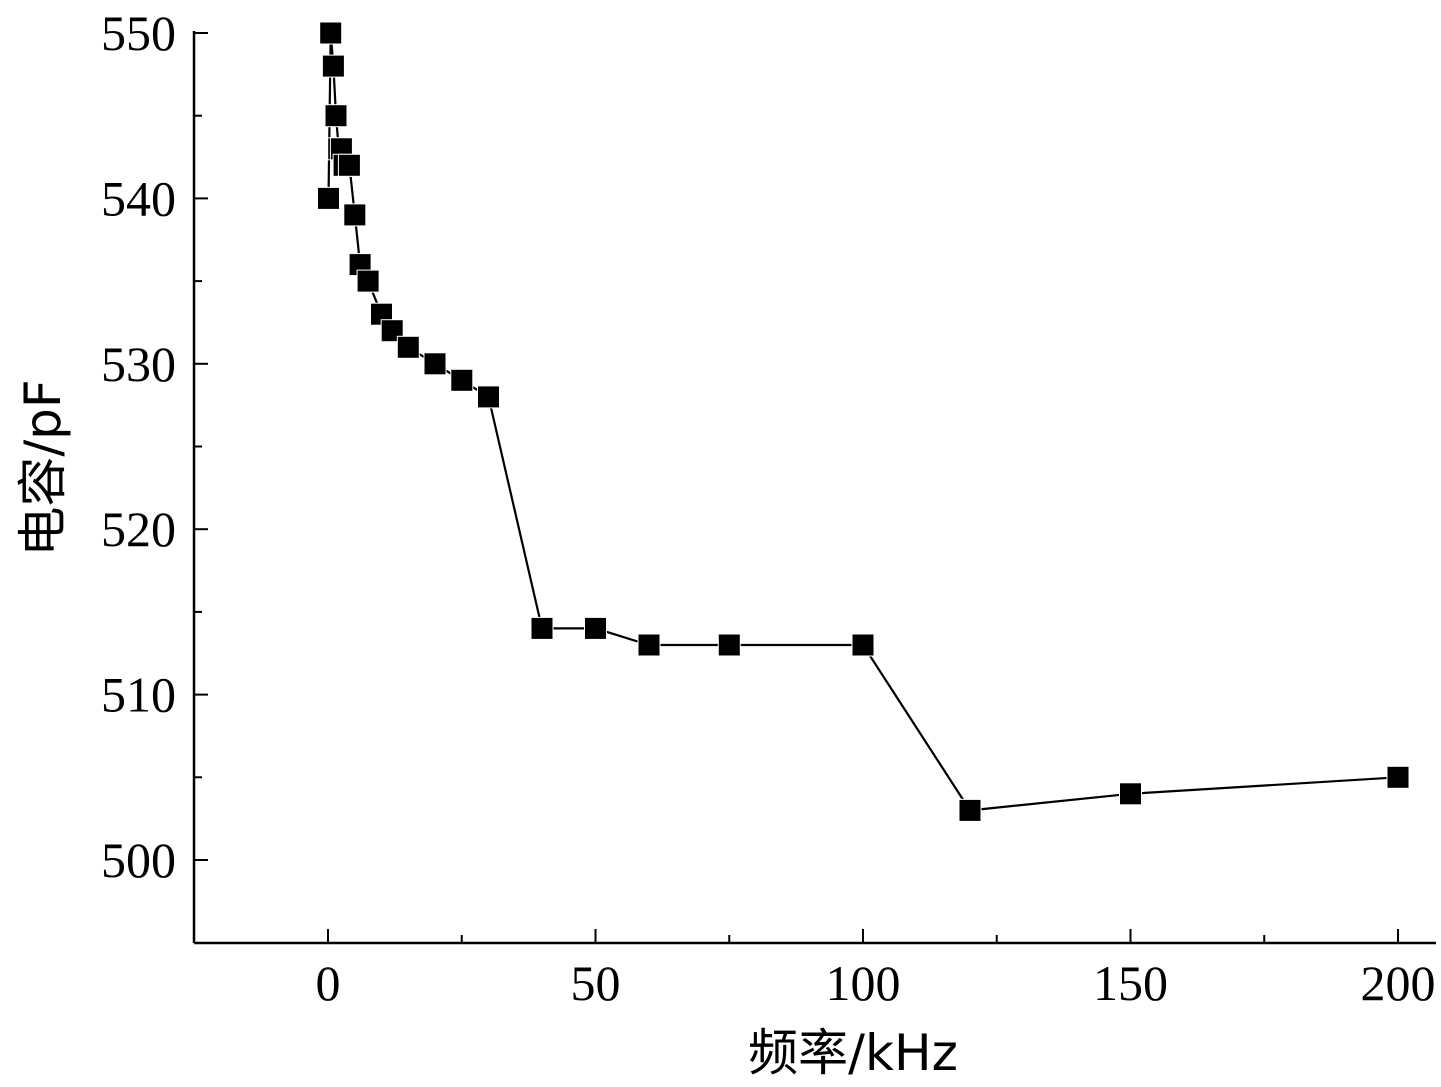  Describe the element at coordinates (596, 983) in the screenshot. I see `x-tick-label: 50` at that location.